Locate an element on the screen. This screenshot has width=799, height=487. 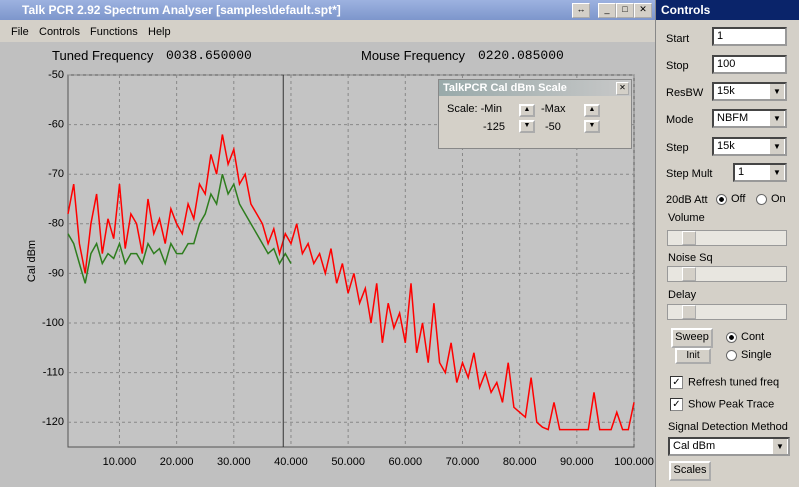
max-up: ▲ is located at coordinates (592, 110).